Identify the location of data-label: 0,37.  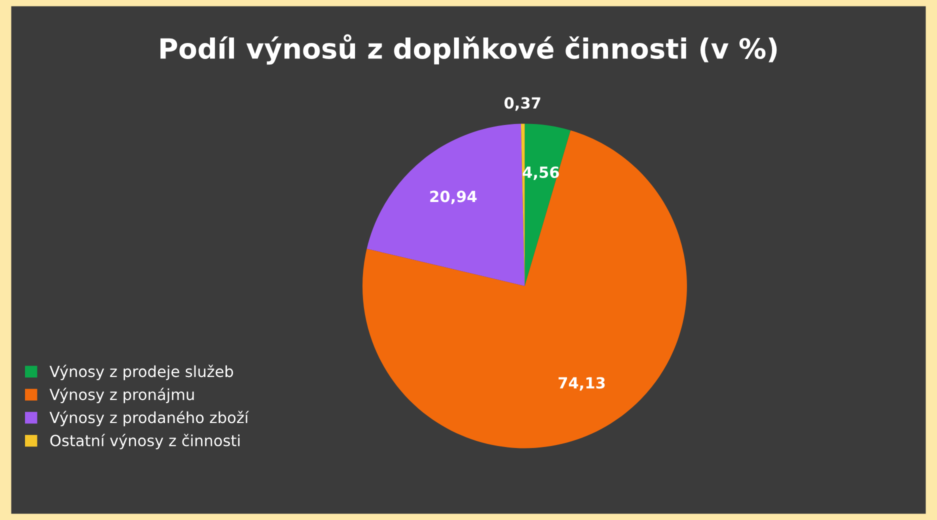
(522, 104).